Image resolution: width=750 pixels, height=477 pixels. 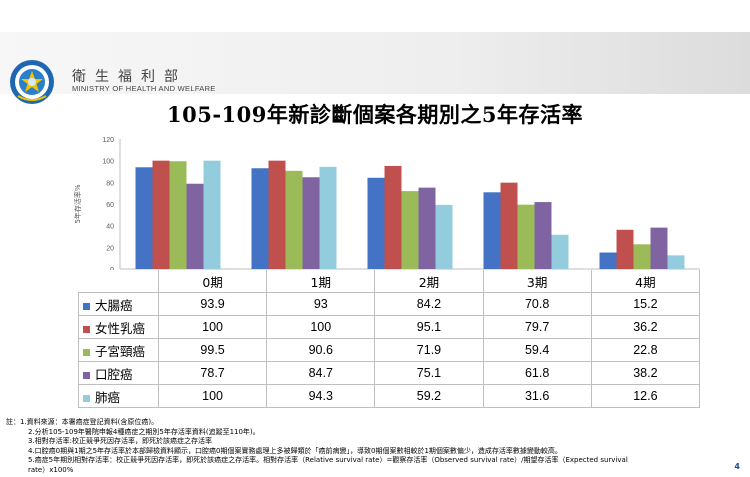 I want to click on legend-entry: 口腔癌, so click(x=118, y=373).